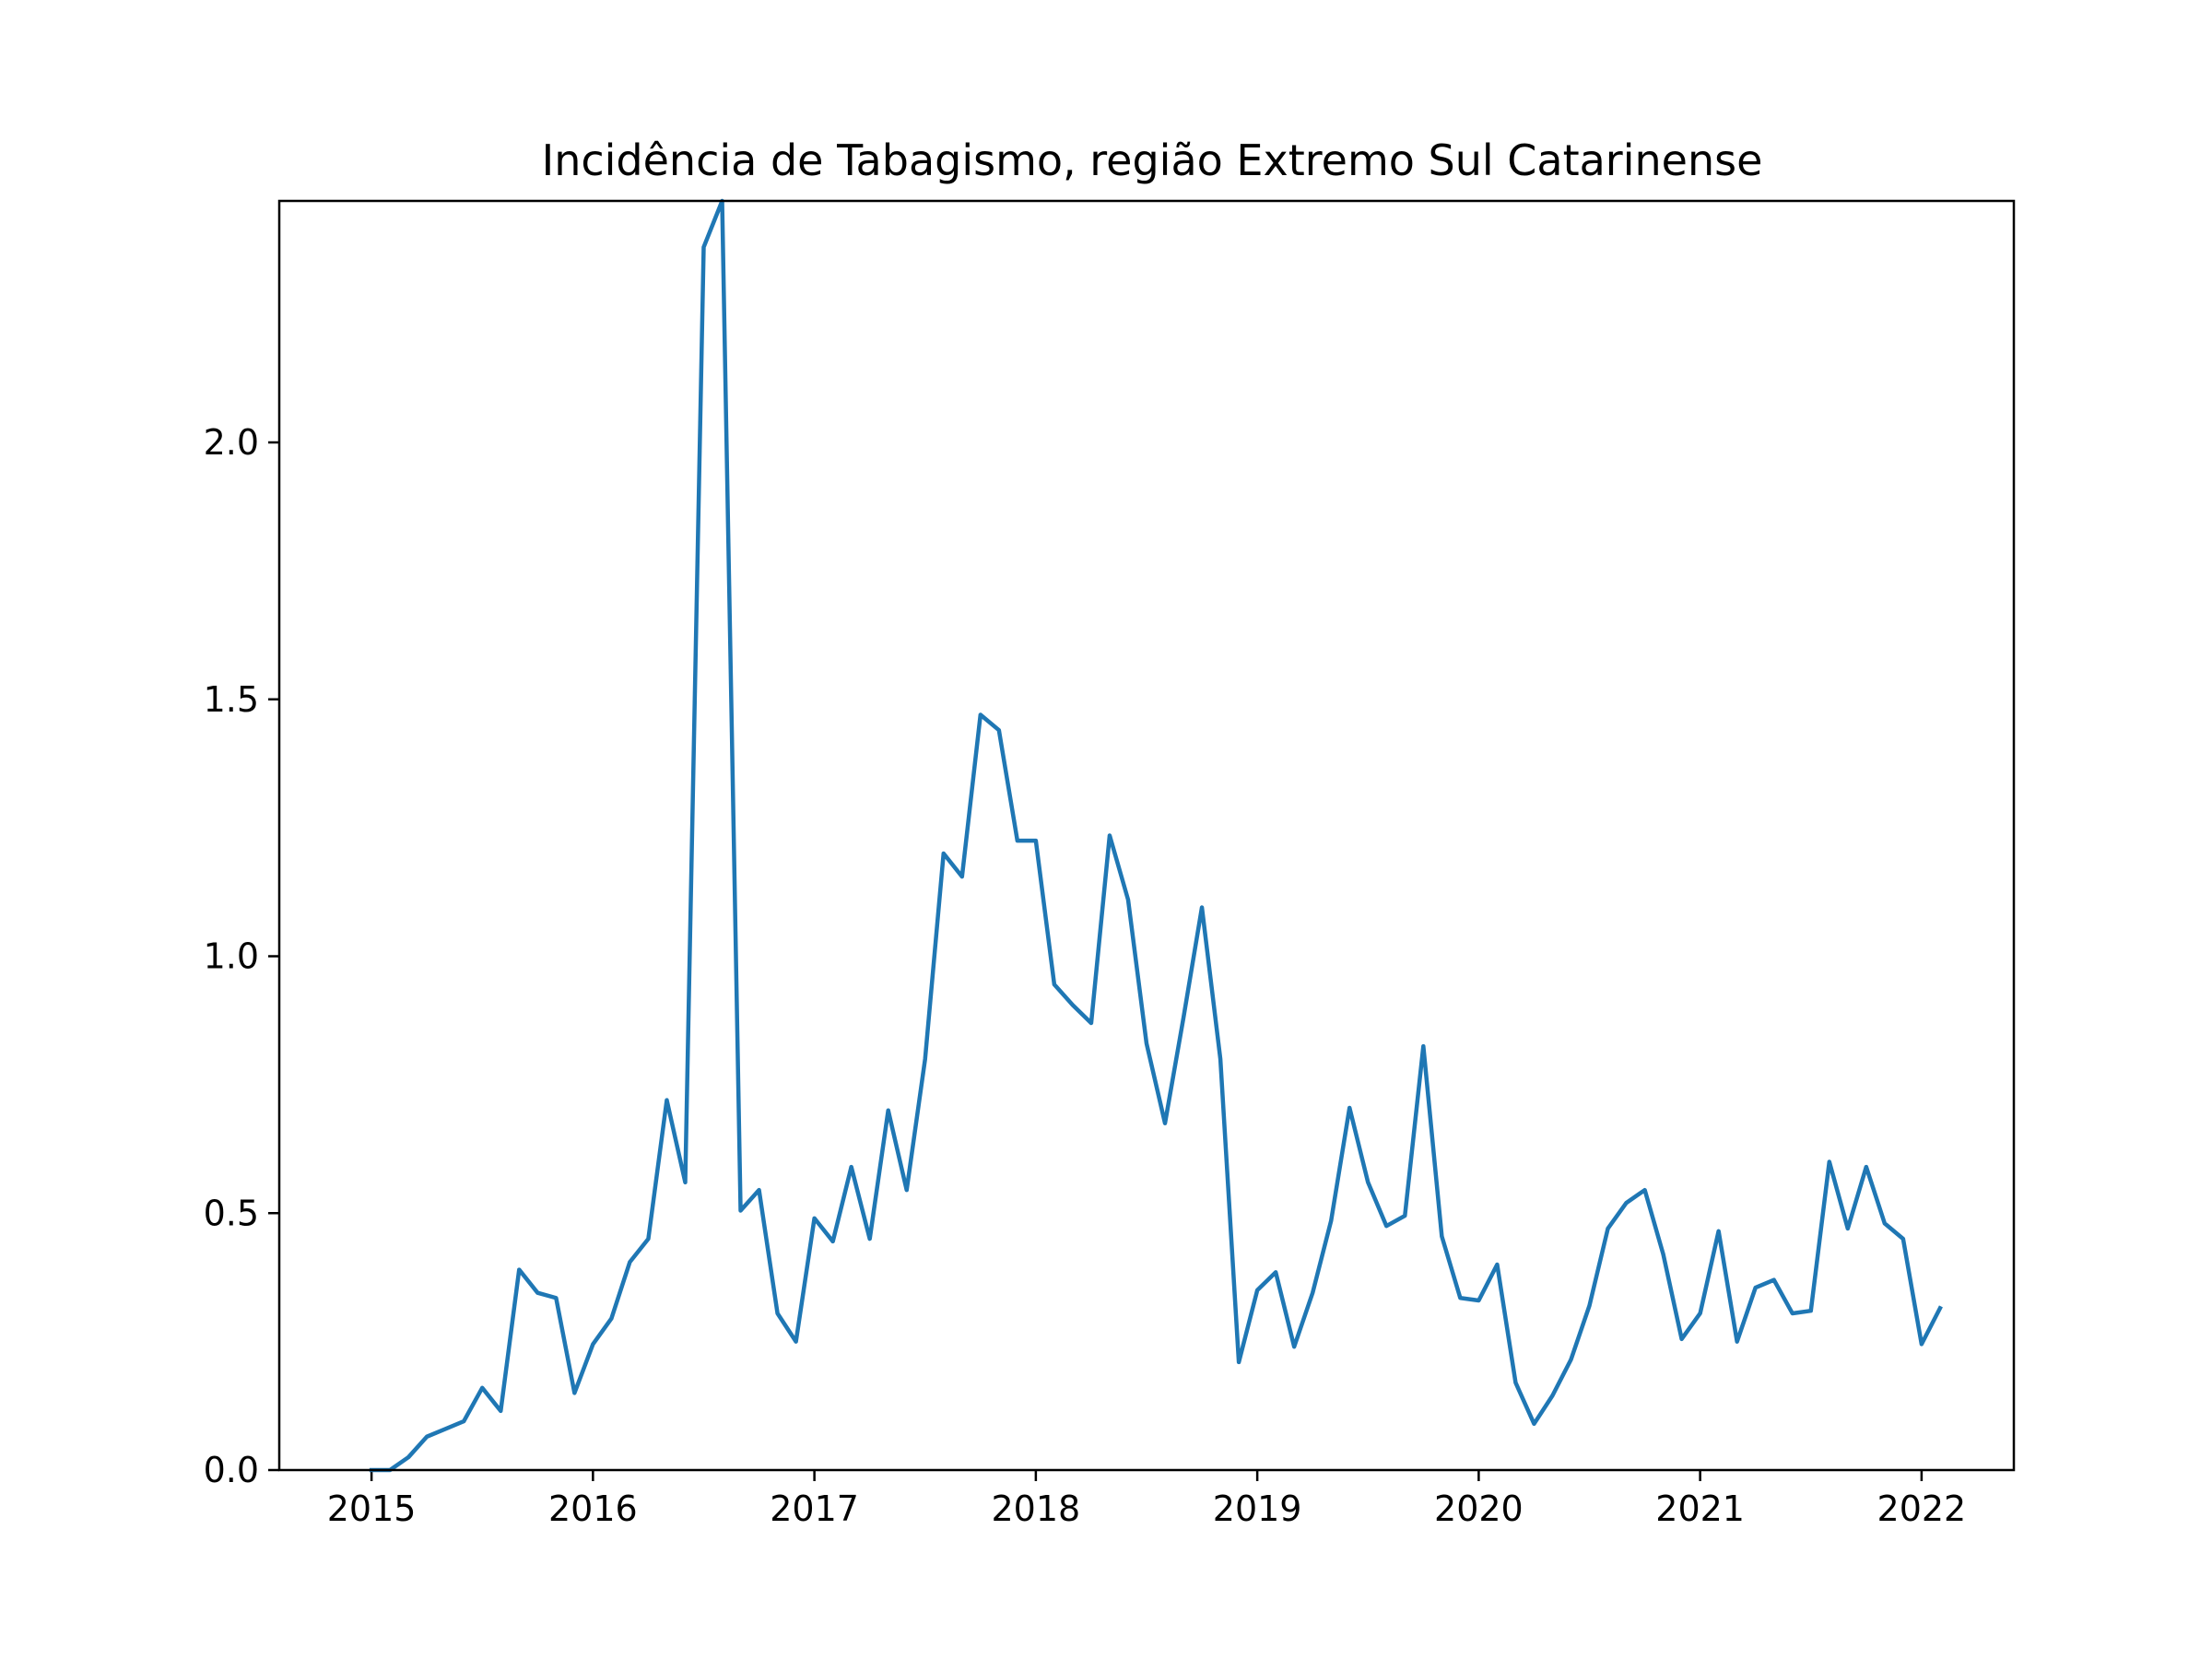 The image size is (2212, 1659). I want to click on x-tick-label: 2021, so click(1700, 1508).